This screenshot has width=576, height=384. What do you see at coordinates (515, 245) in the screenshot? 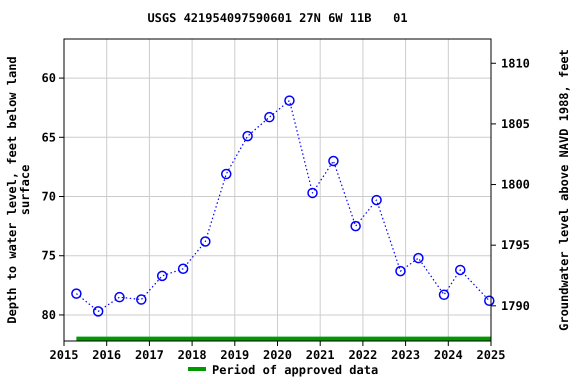
I see `y2-tick-label: 1795` at bounding box center [515, 245].